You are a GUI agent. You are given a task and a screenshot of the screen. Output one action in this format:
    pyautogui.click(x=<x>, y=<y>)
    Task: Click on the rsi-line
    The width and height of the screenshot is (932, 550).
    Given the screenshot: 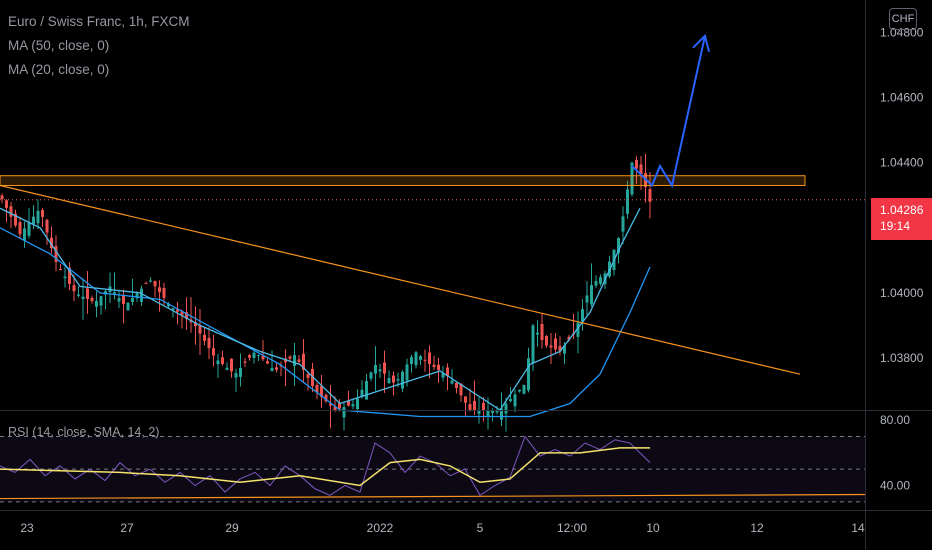 What is the action you would take?
    pyautogui.click(x=325, y=466)
    